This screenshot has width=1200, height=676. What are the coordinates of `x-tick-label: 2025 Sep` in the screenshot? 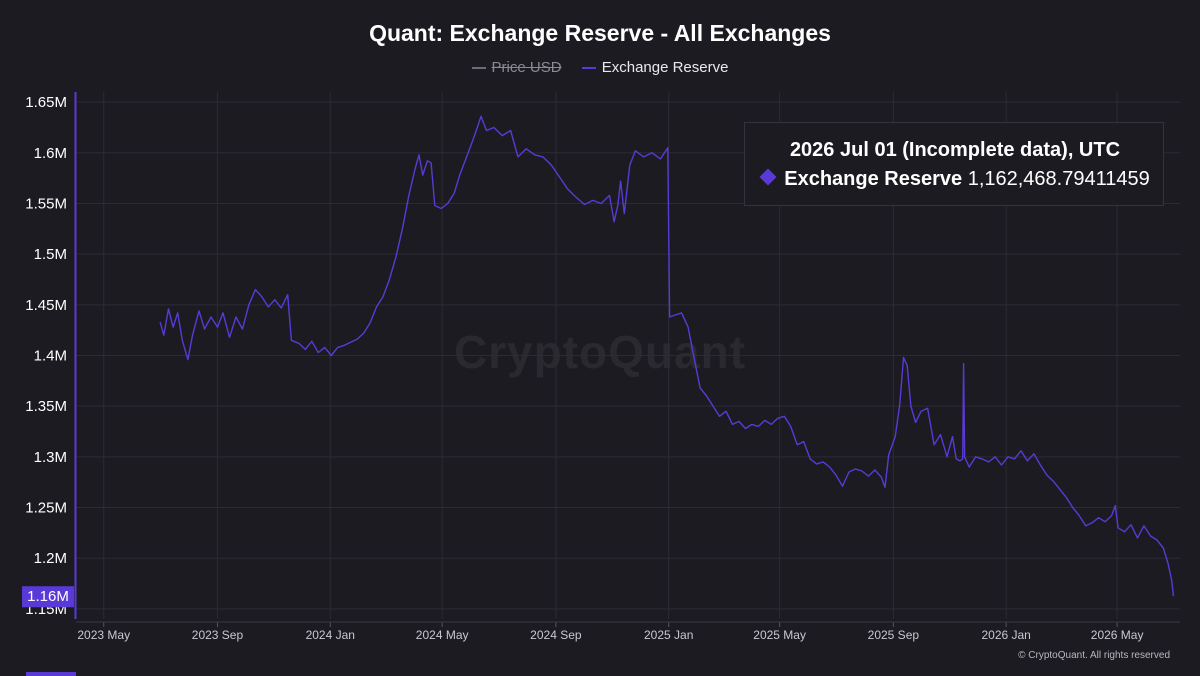 It's located at (894, 635).